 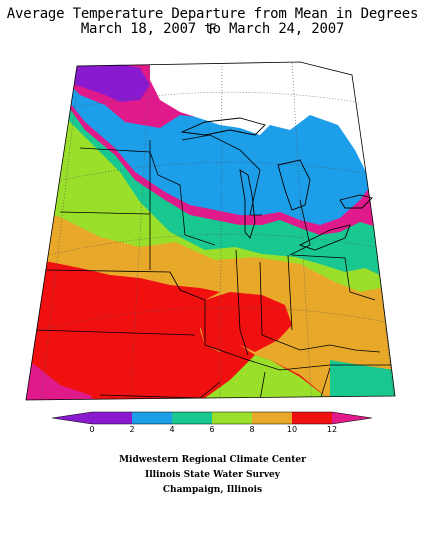 I want to click on great-lakes, so click(x=276, y=184).